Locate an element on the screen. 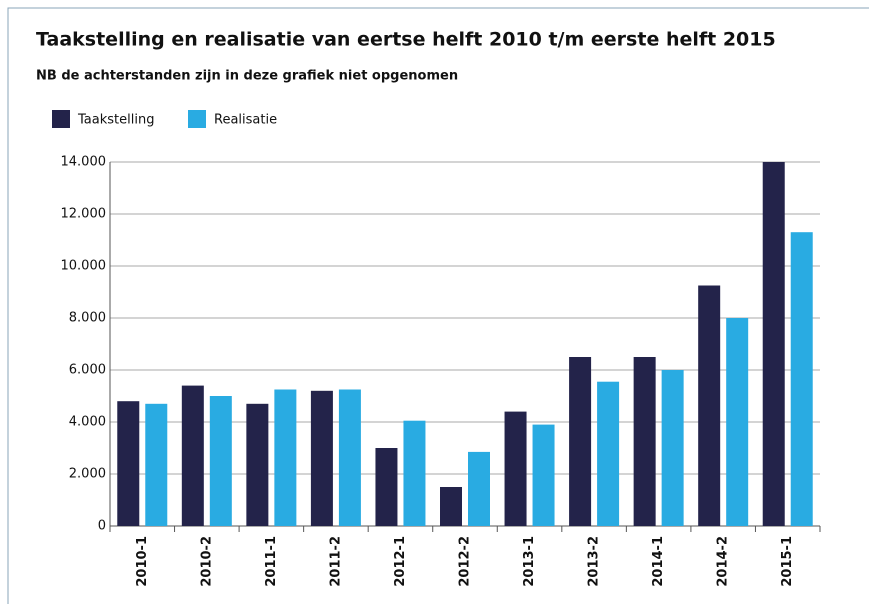  x-tick-label: 2012-1 is located at coordinates (400, 561).